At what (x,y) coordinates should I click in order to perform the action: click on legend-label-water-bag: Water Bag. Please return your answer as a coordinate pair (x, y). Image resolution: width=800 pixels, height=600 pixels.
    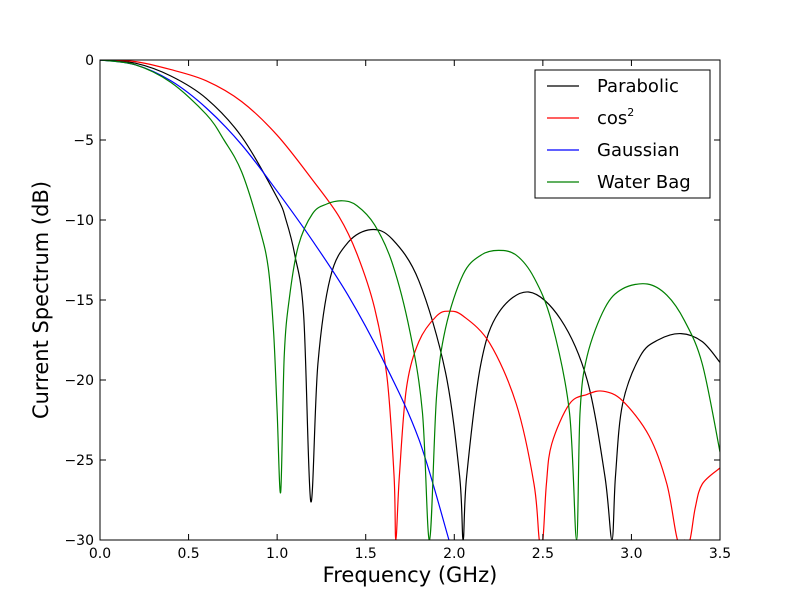
    Looking at the image, I should click on (644, 182).